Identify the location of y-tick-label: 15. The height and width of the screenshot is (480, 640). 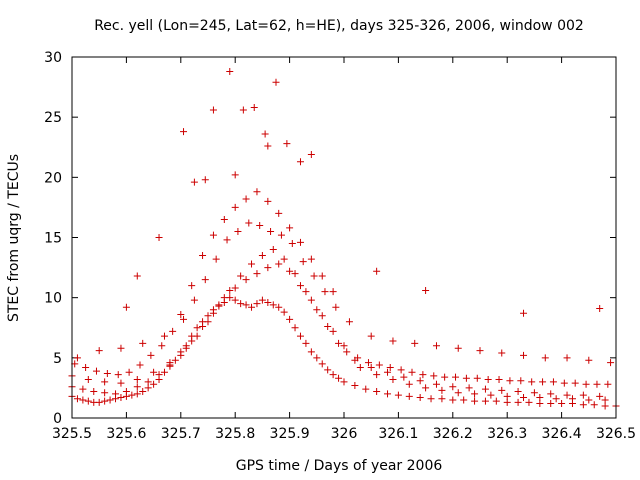
(53, 239).